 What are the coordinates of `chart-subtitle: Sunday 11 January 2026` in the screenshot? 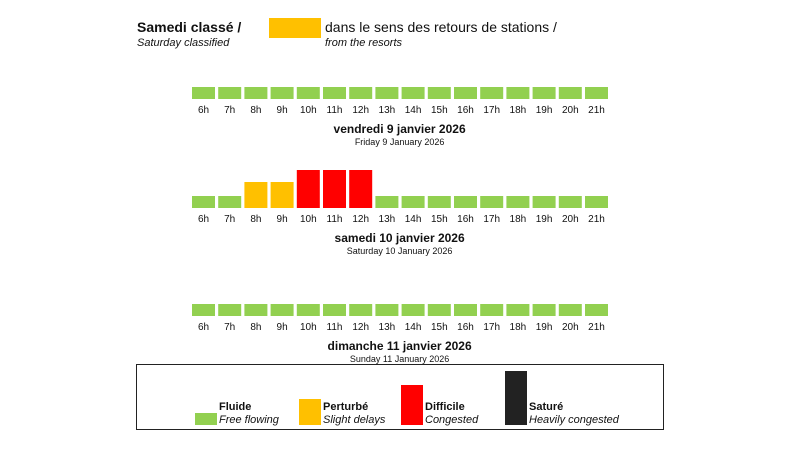 It's located at (399, 359).